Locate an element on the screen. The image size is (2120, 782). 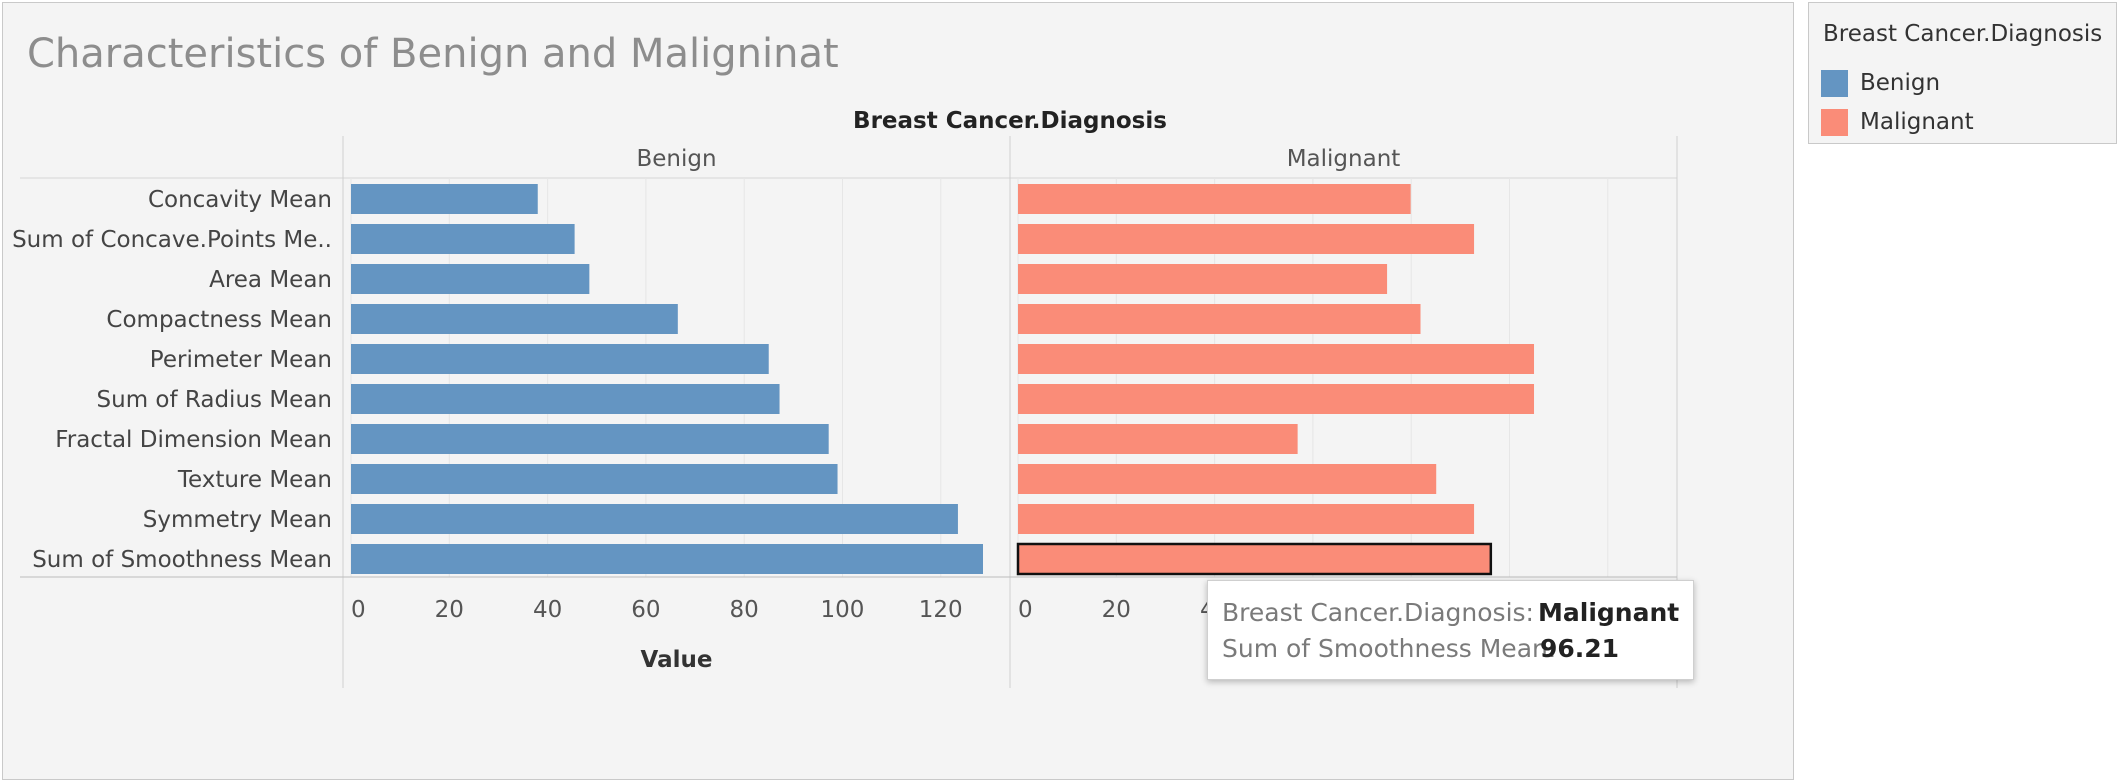
tooltip-row-diagnosis: Breast Cancer.Diagnosis: Malignant is located at coordinates (1450, 612).